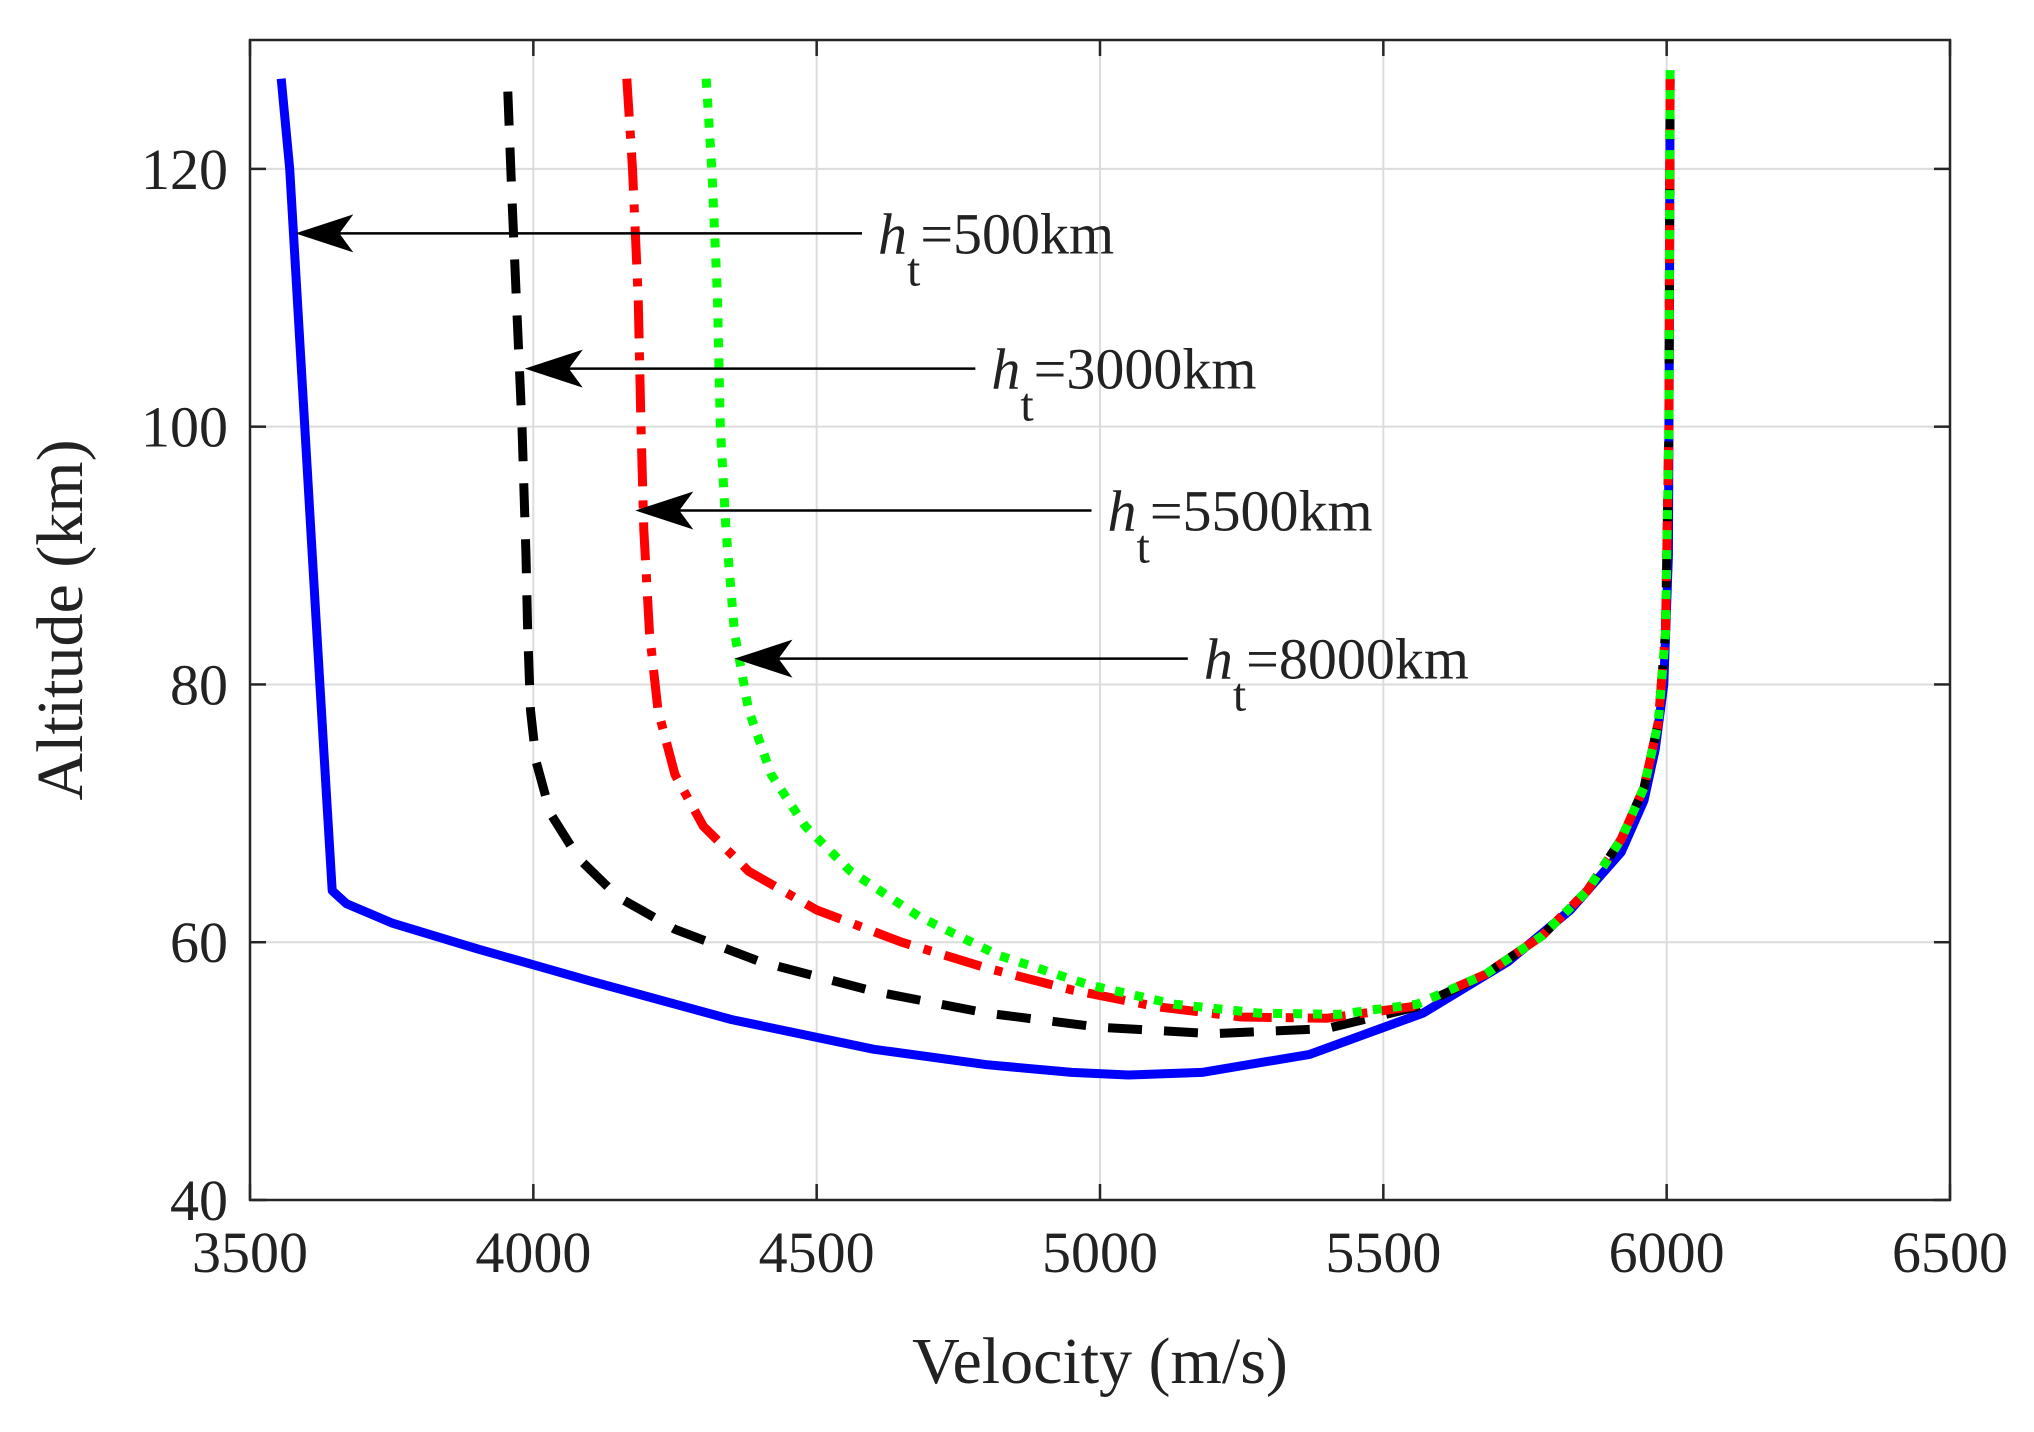  What do you see at coordinates (184, 427) in the screenshot?
I see `y-tick-label: 100` at bounding box center [184, 427].